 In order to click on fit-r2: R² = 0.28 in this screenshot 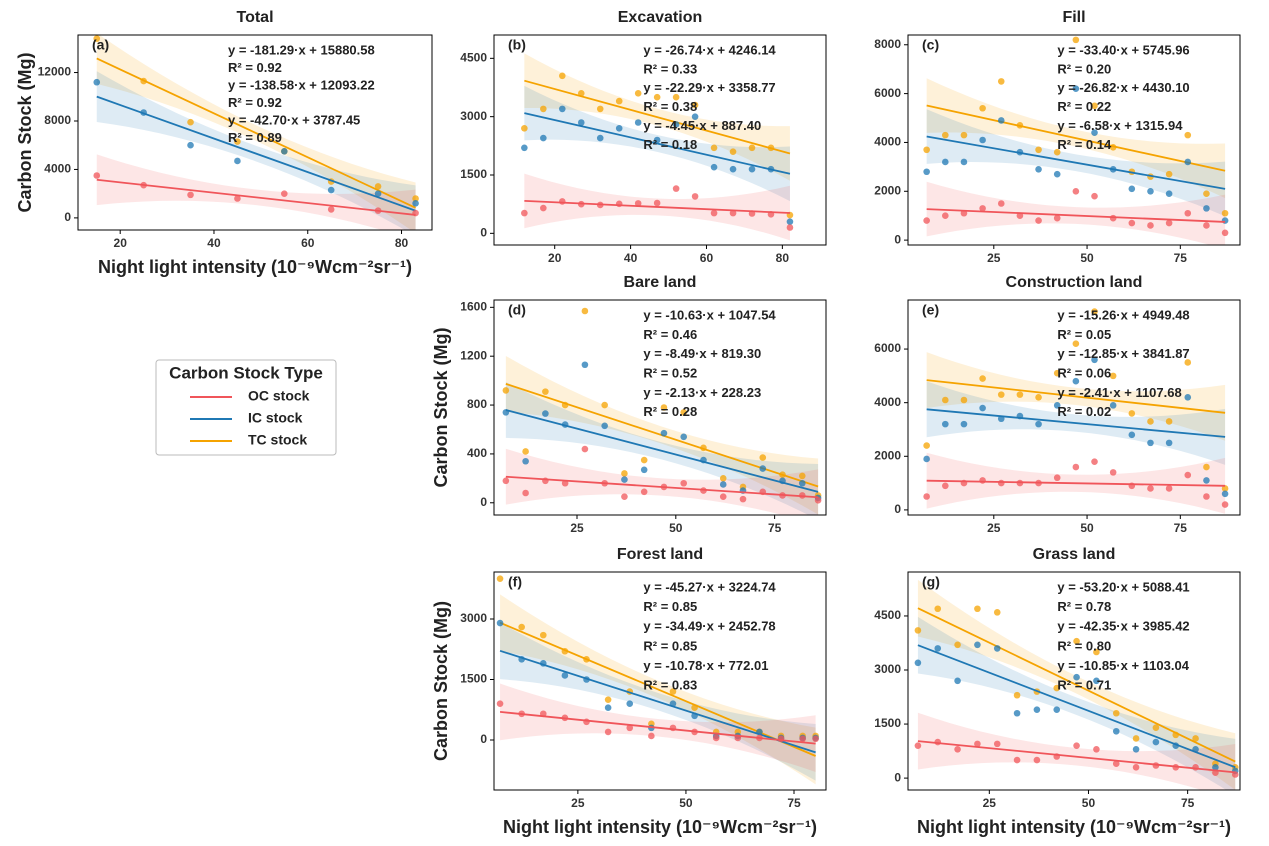, I will do `click(670, 411)`.